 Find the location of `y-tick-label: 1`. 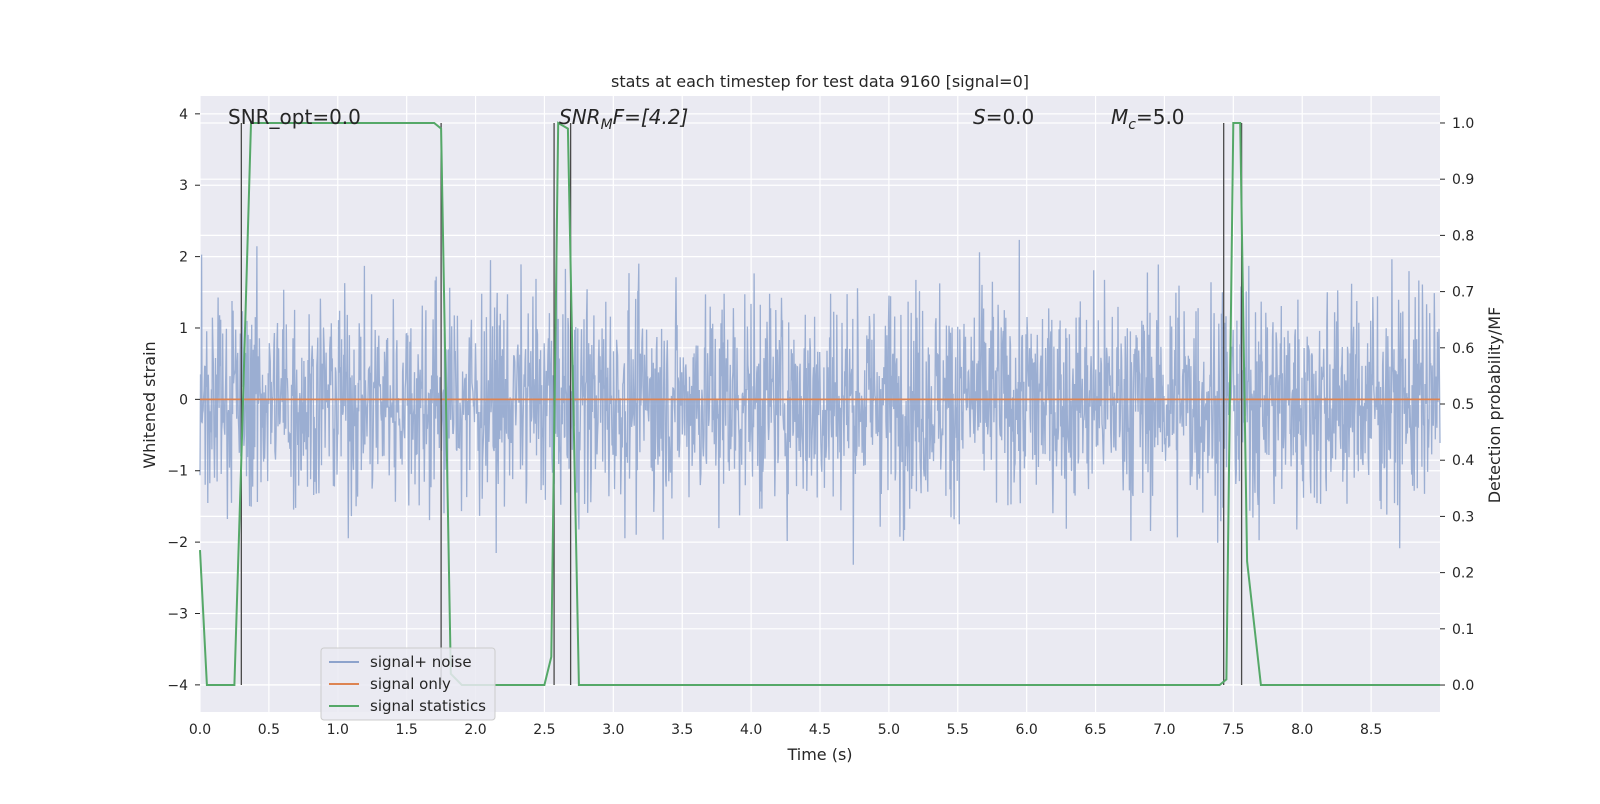

y-tick-label: 1 is located at coordinates (183, 329).